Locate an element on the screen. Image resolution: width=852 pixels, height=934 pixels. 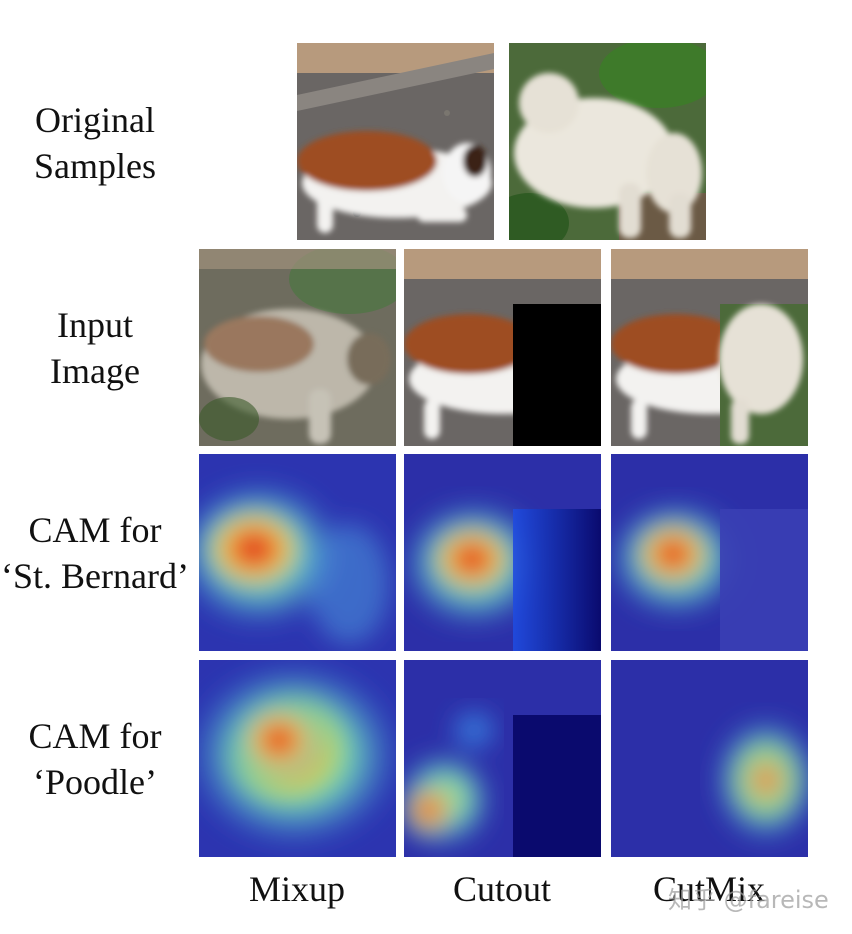
col-label-cutout: Cutout is located at coordinates (501, 889).